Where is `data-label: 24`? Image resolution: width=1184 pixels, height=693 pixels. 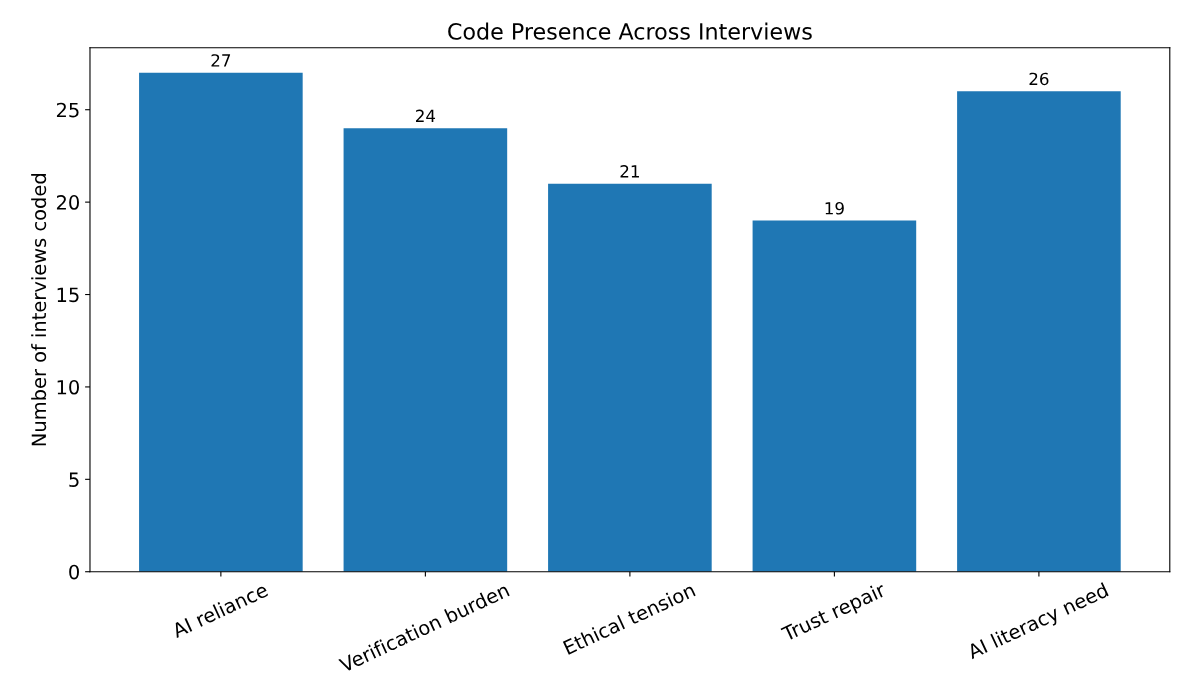
data-label: 24 is located at coordinates (426, 115).